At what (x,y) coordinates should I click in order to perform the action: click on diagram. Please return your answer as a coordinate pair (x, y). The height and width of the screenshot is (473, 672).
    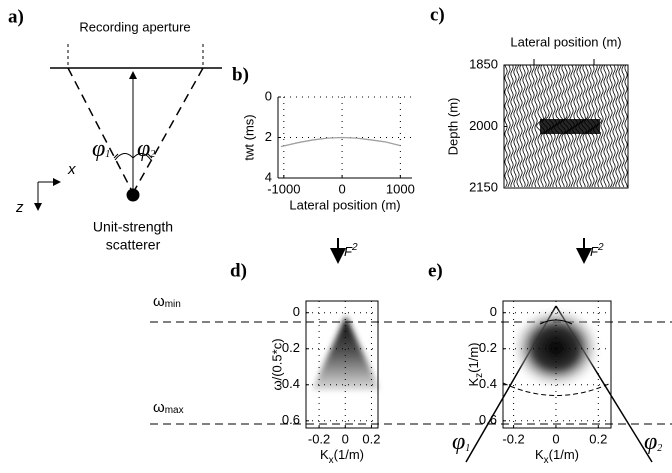
    Looking at the image, I should click on (128, 127).